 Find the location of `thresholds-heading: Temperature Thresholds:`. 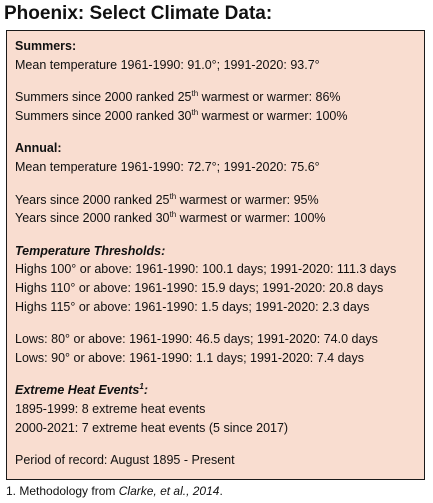

thresholds-heading: Temperature Thresholds: is located at coordinates (90, 250).